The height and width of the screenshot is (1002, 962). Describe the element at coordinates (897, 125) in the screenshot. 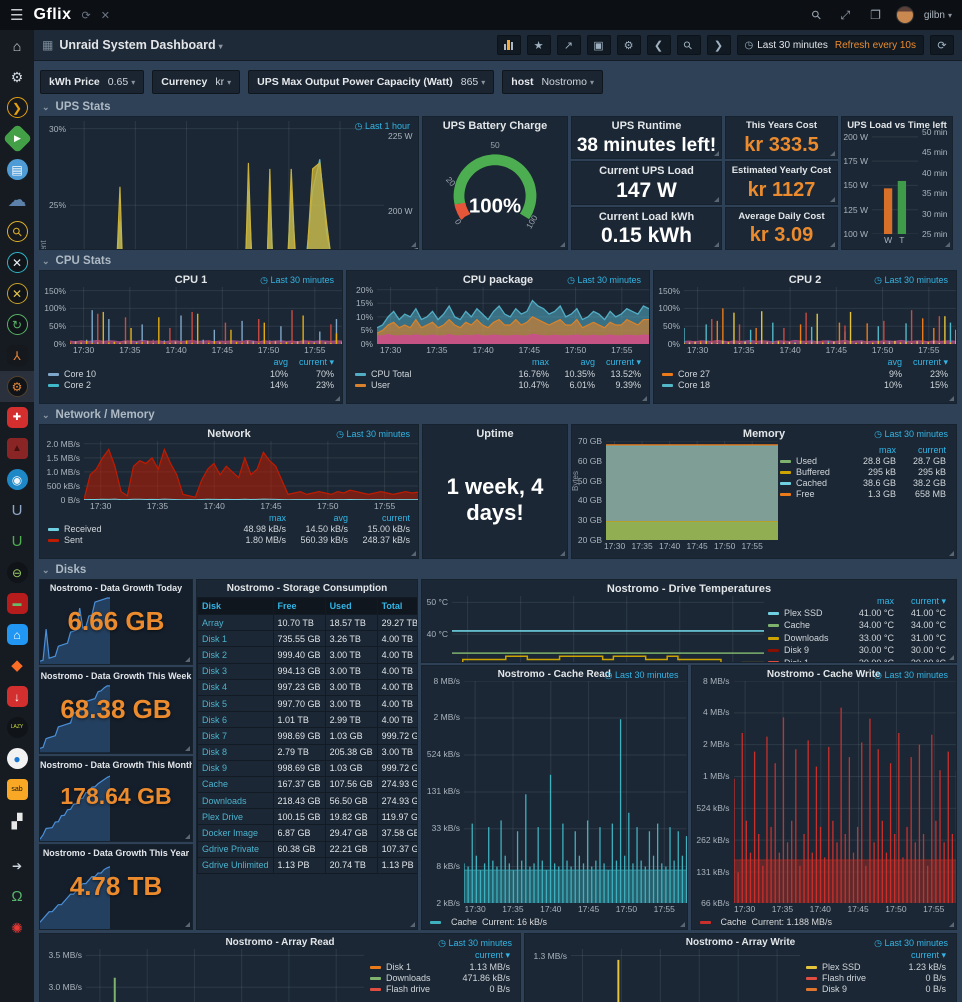

I see `panel-title: UPS Load vs Time left` at that location.